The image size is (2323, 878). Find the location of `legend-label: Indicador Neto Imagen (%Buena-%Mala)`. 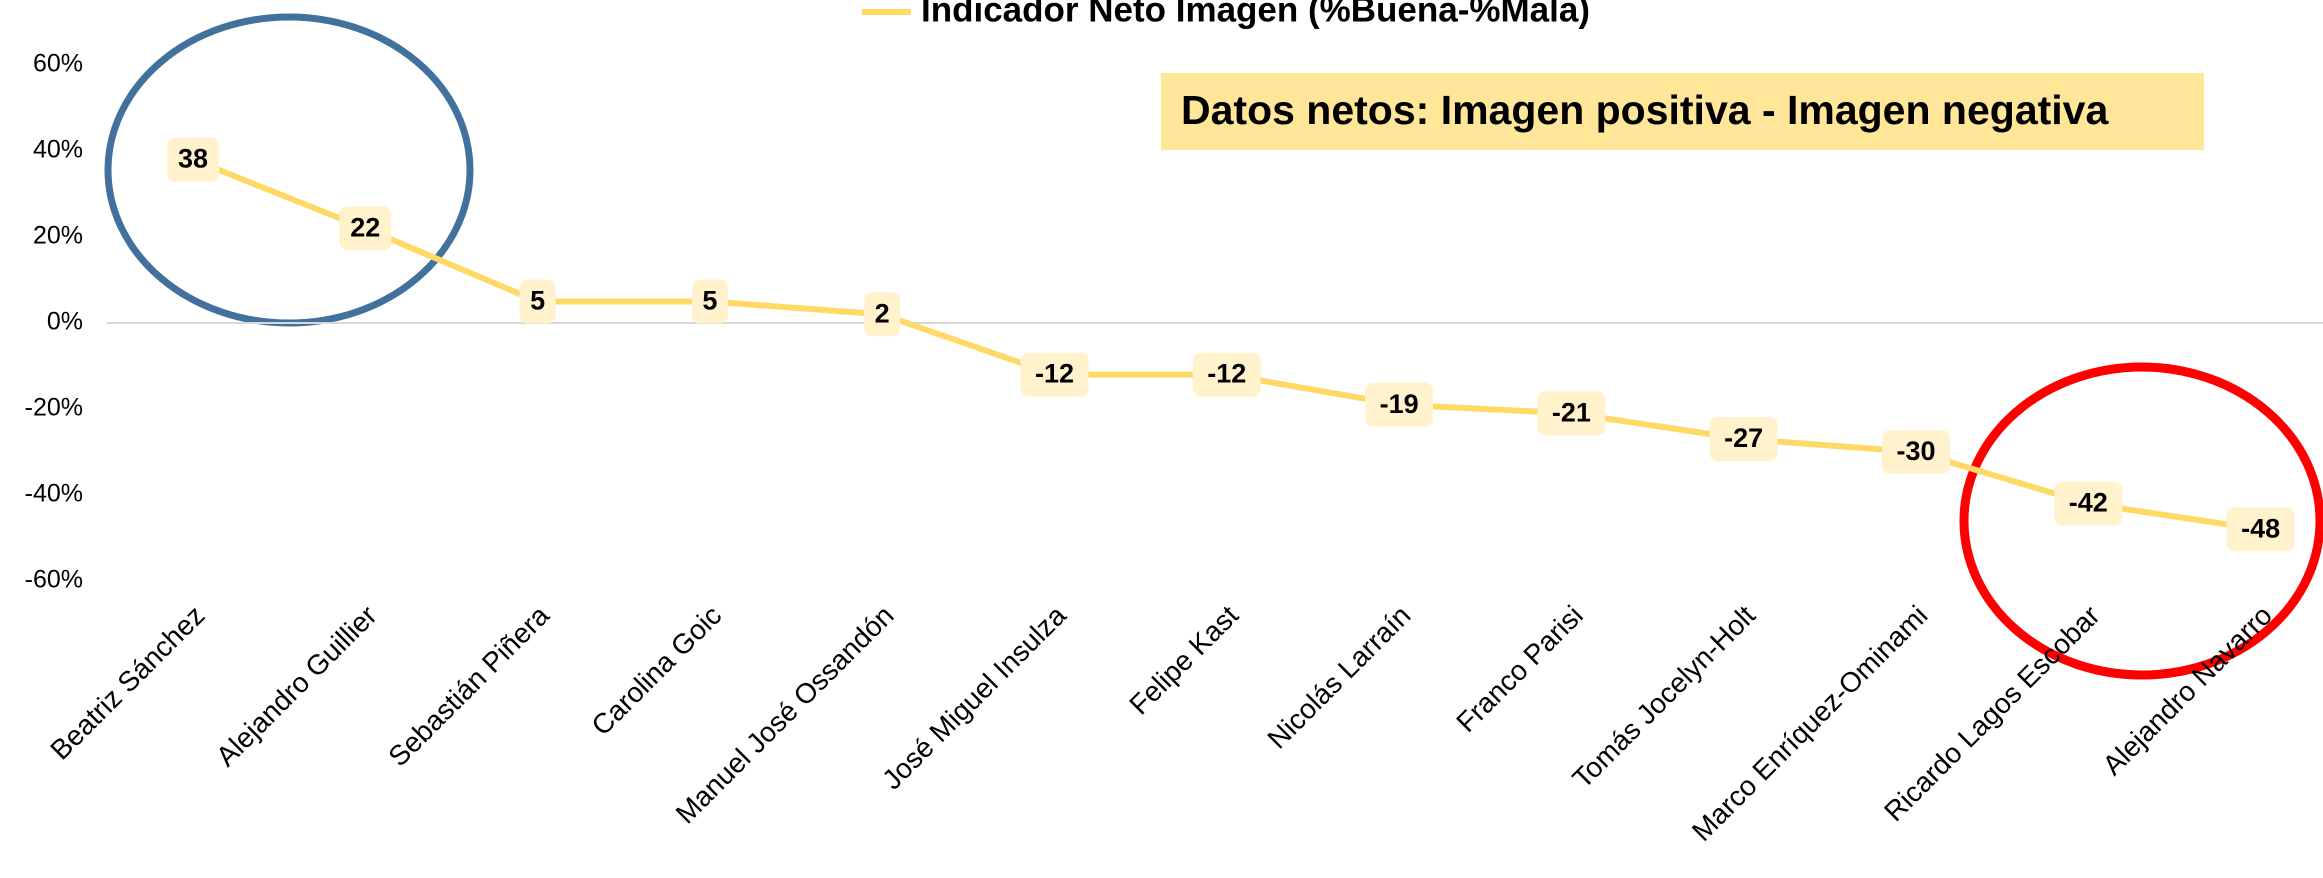

legend-label: Indicador Neto Imagen (%Buena-%Mala) is located at coordinates (1255, 14).